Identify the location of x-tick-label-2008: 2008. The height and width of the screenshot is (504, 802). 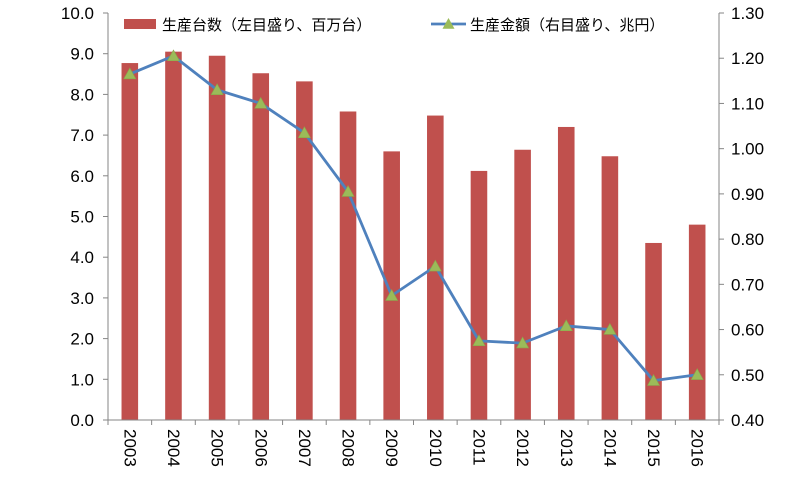
(348, 448).